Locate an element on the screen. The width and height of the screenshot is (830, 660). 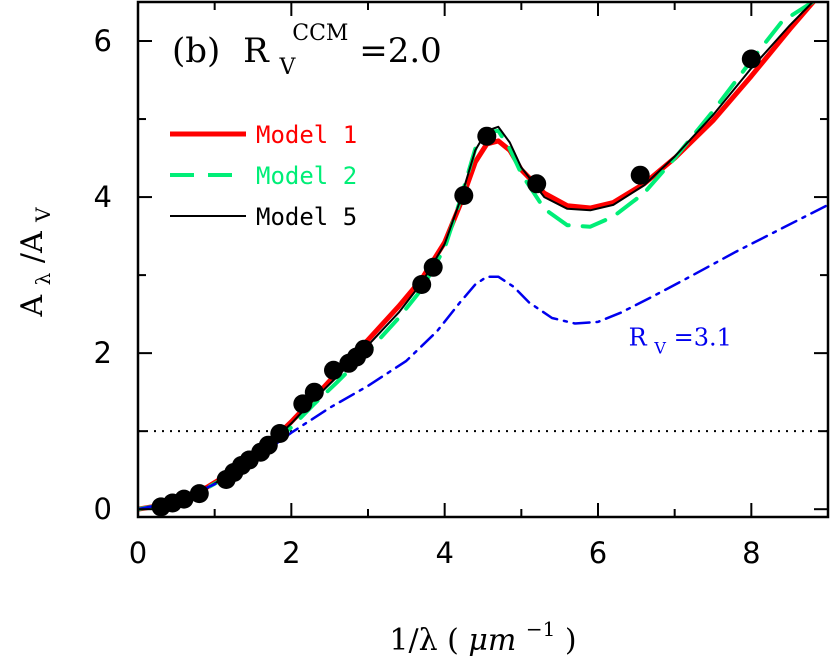
rv-value: =2.0 is located at coordinates (400, 51).